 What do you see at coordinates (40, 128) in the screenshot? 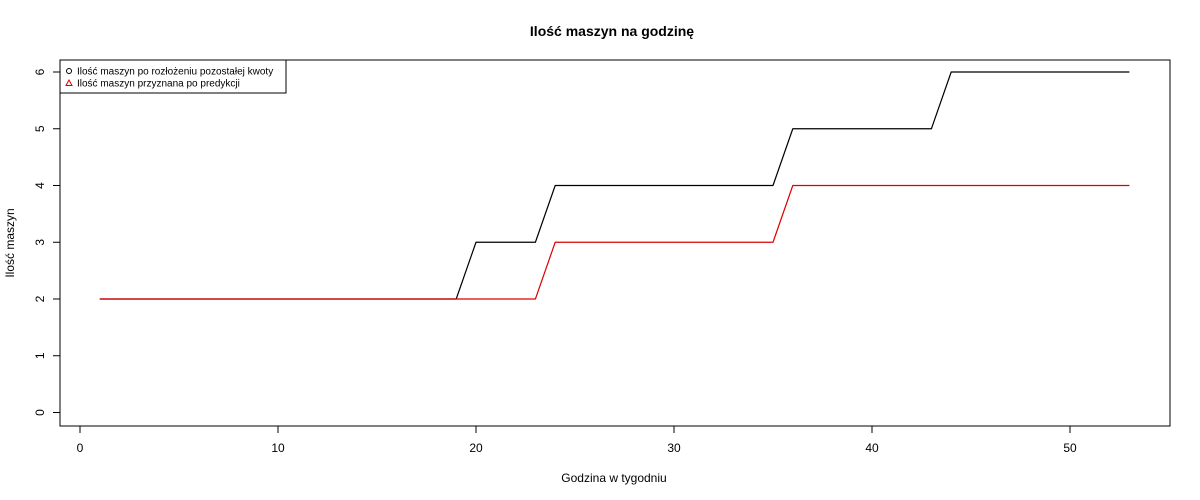
I see `y-tick-label: 5` at bounding box center [40, 128].